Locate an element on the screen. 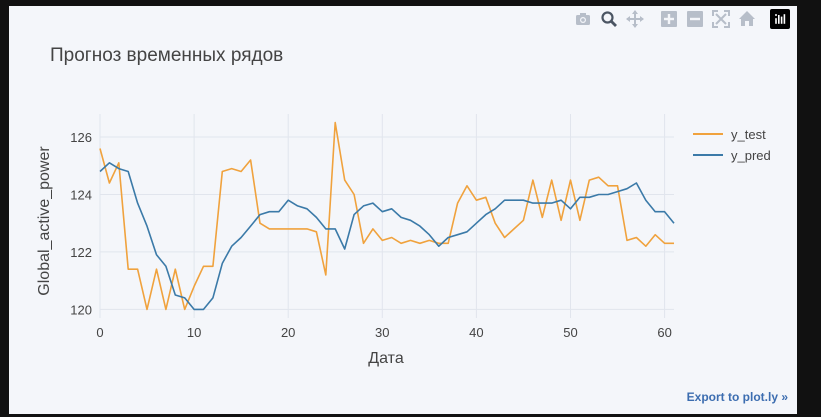 Image resolution: width=821 pixels, height=417 pixels. legend-item-y_pred: y_pred is located at coordinates (732, 155).